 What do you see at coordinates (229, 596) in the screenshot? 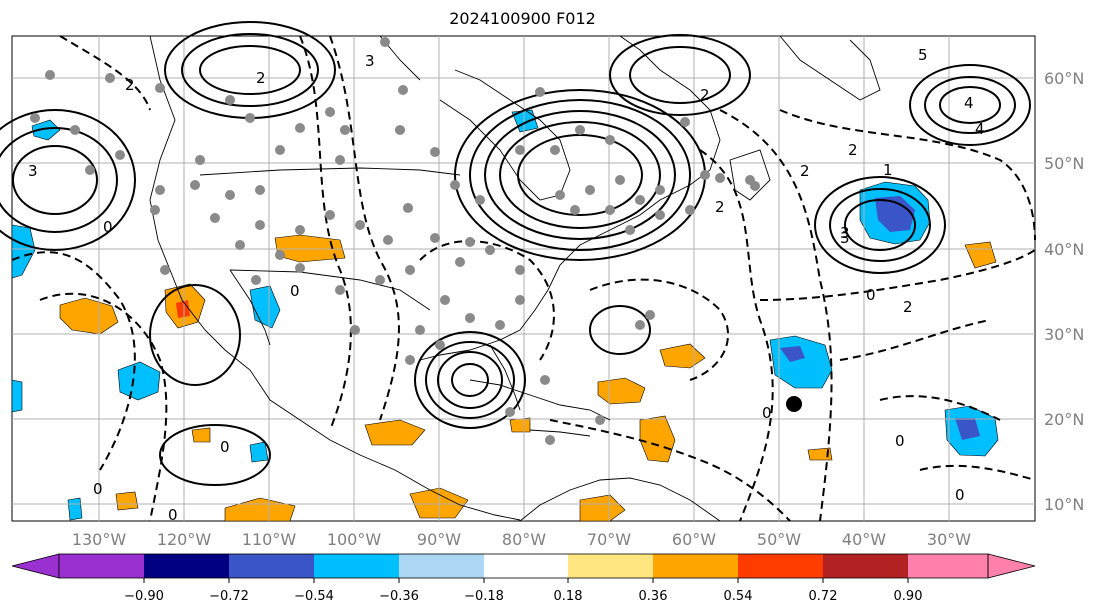
I see `colorbar-tick-label: −0.72` at bounding box center [229, 596].